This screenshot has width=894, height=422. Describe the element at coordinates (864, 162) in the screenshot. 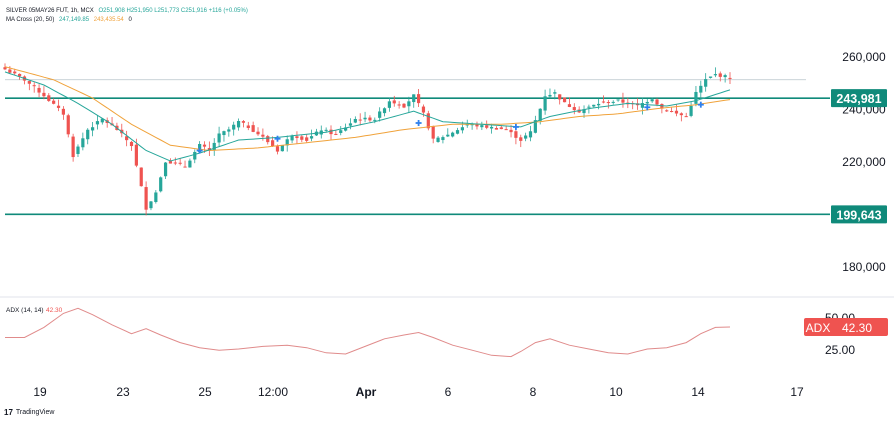

I see `y-tick-label: 220,000` at that location.